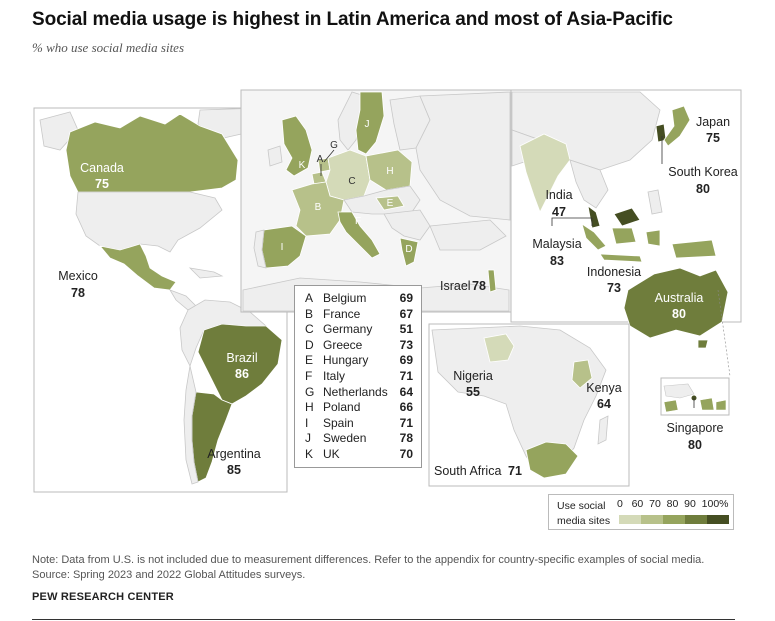 This screenshot has height=621, width=775. I want to click on letter-b: B, so click(318, 207).